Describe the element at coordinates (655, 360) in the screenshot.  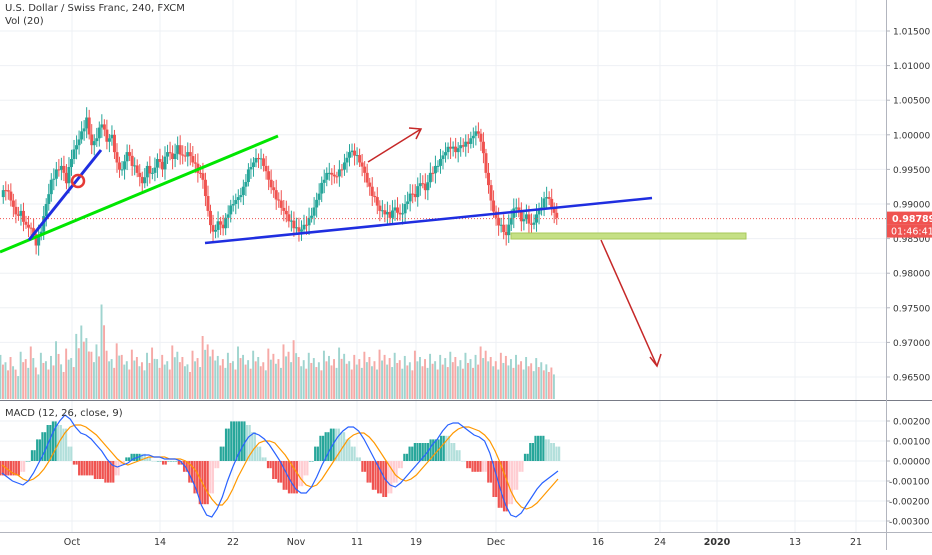
I see `down-arrow-head` at that location.